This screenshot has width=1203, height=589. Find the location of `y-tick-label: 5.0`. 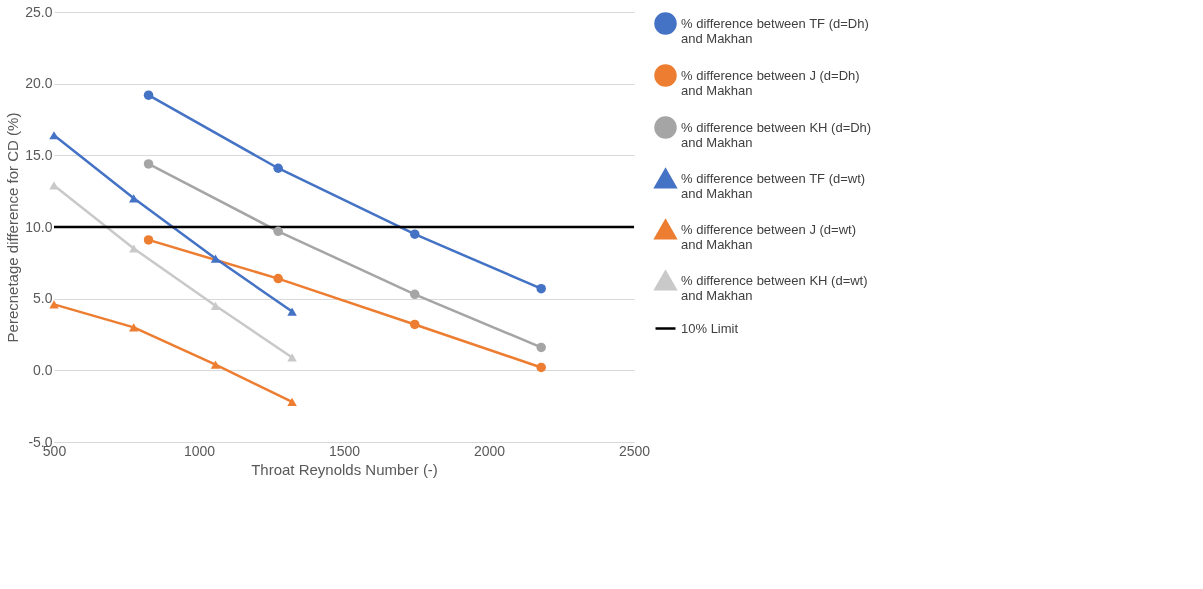

y-tick-label: 5.0 is located at coordinates (43, 298).